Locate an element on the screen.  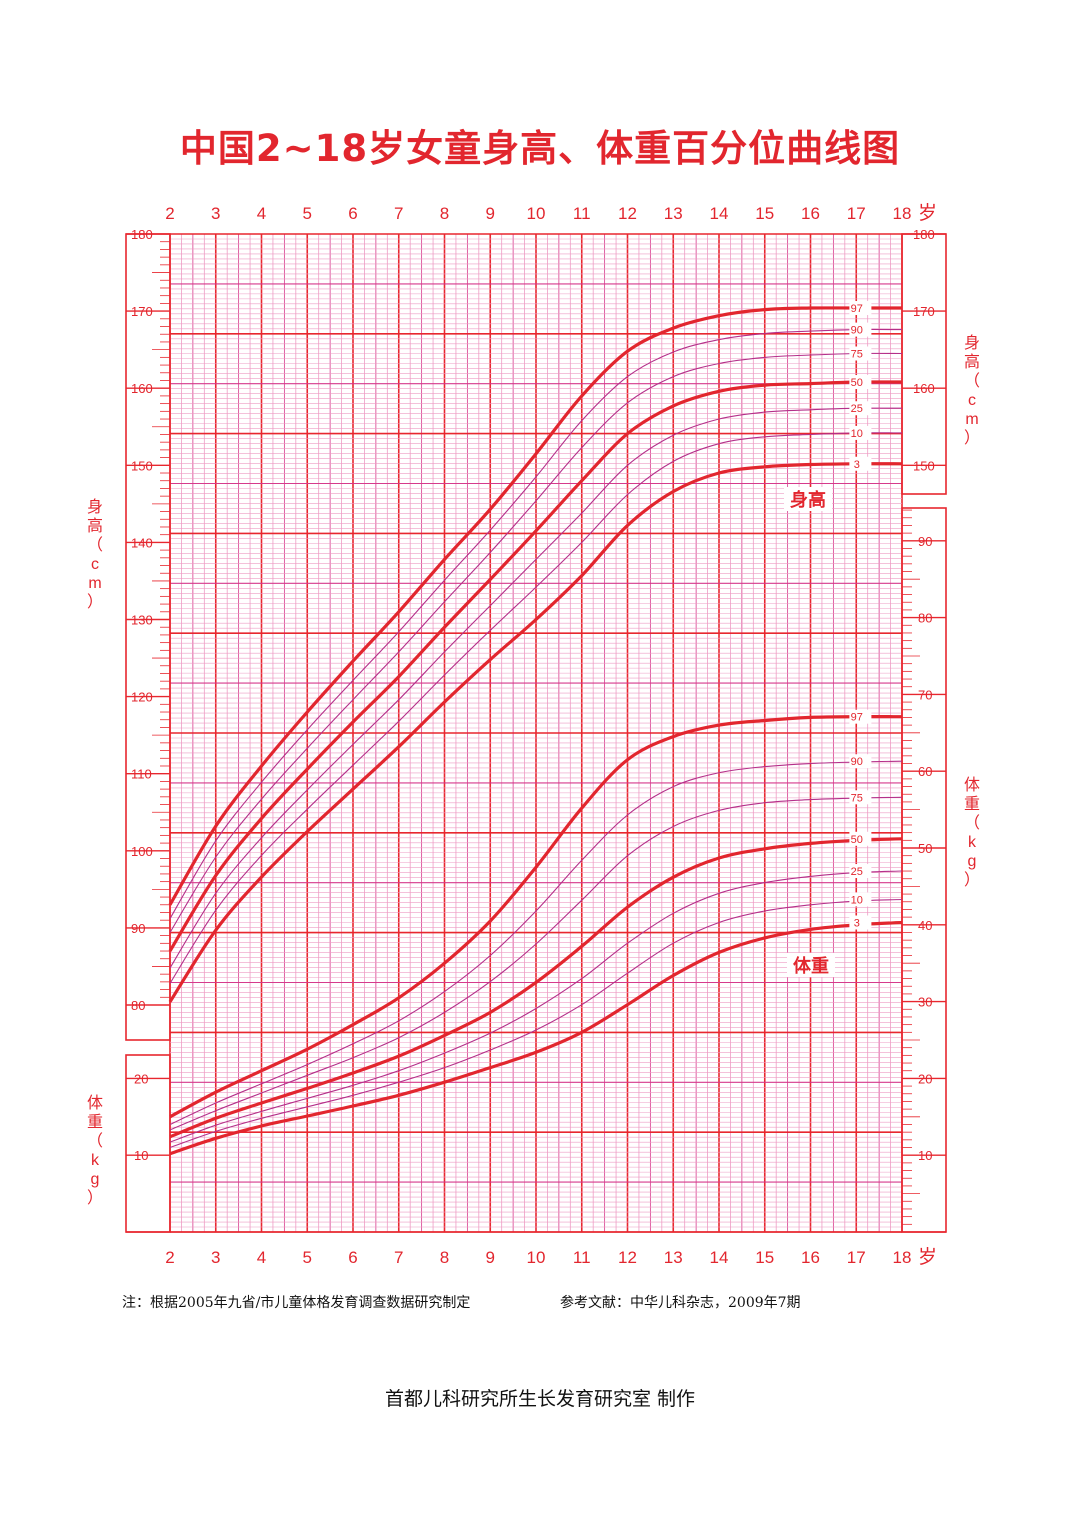
height-tick-label-left: 170 is located at coordinates (142, 311).